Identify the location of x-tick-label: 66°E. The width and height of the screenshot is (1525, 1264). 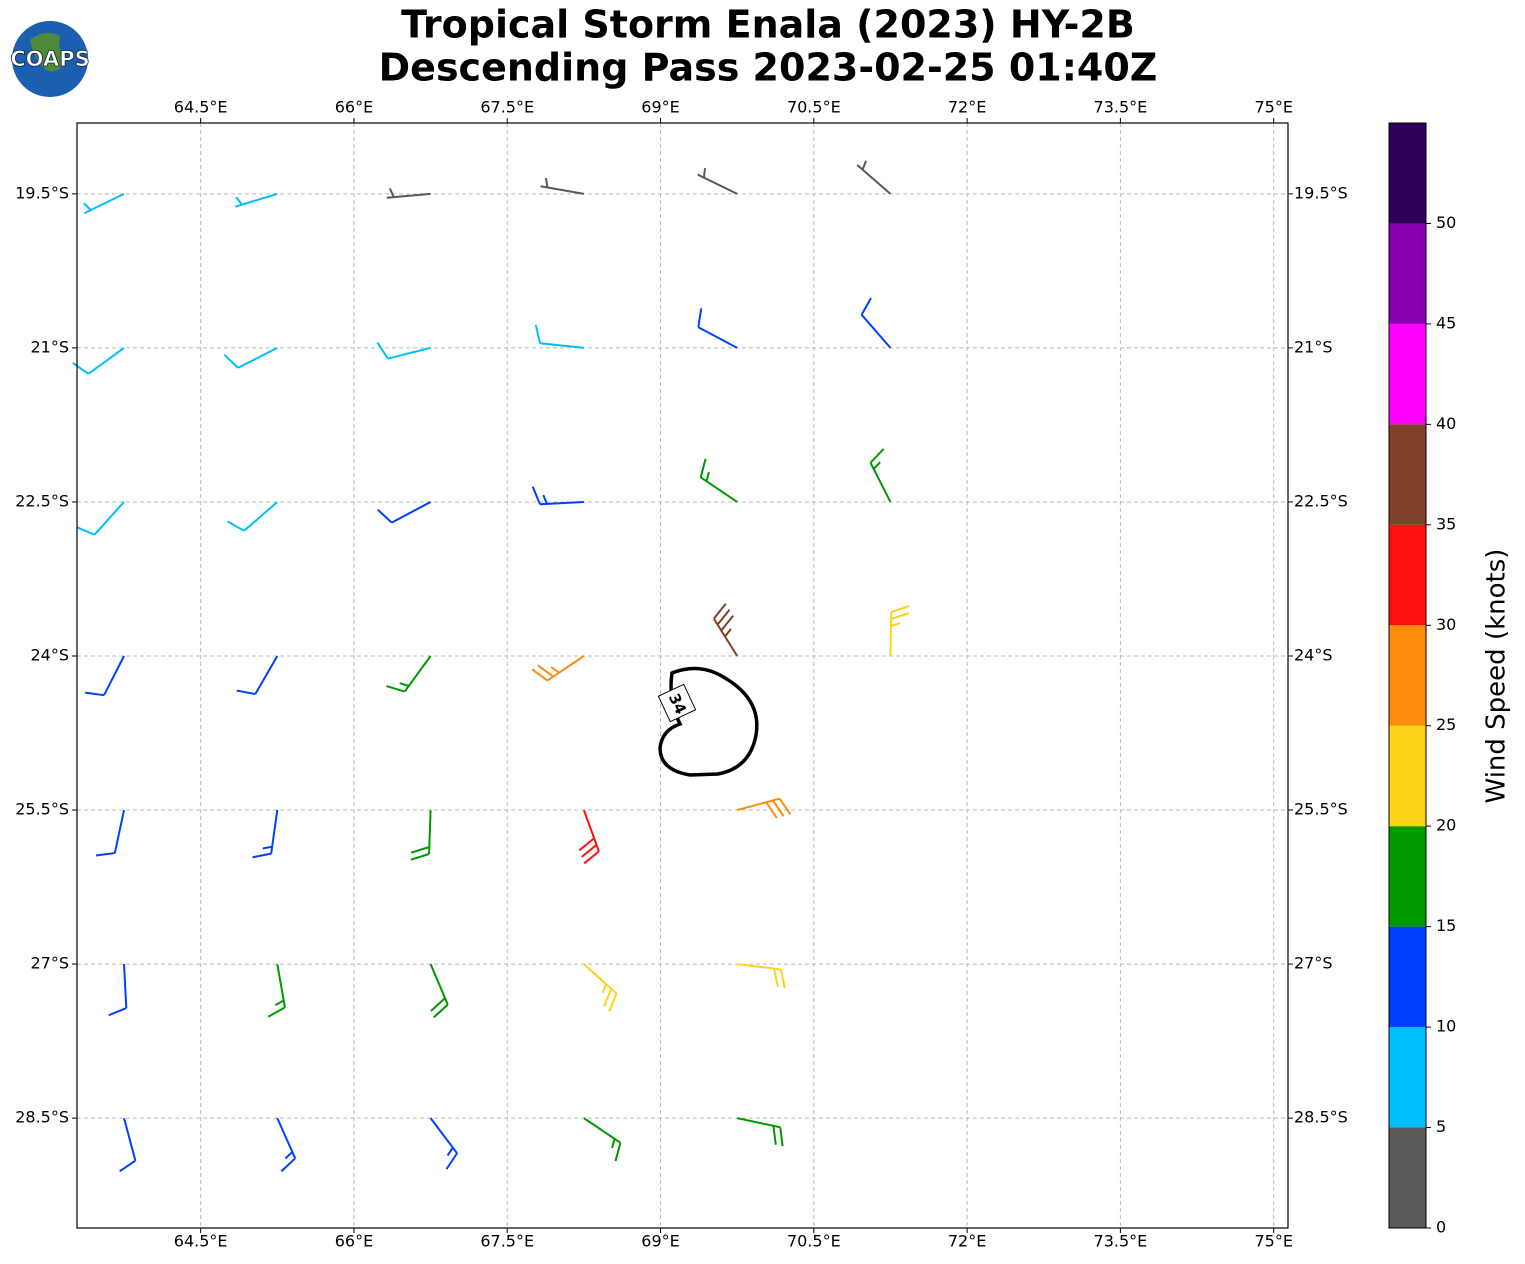
(354, 107).